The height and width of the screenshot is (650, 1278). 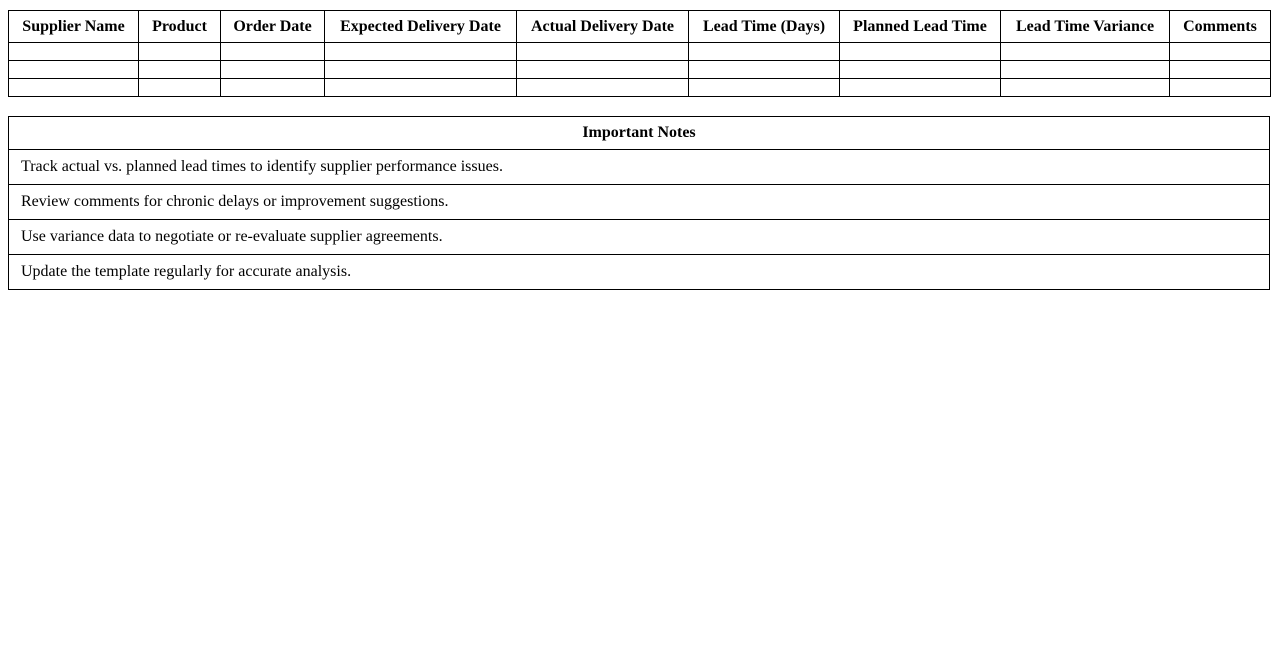 I want to click on notes-title: Important Notes, so click(x=639, y=133).